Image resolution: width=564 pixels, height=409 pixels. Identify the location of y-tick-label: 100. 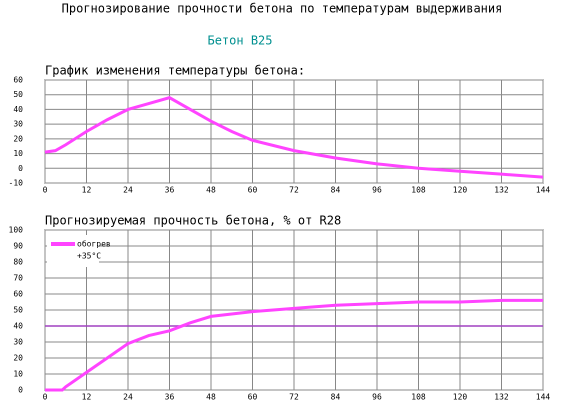
(16, 230).